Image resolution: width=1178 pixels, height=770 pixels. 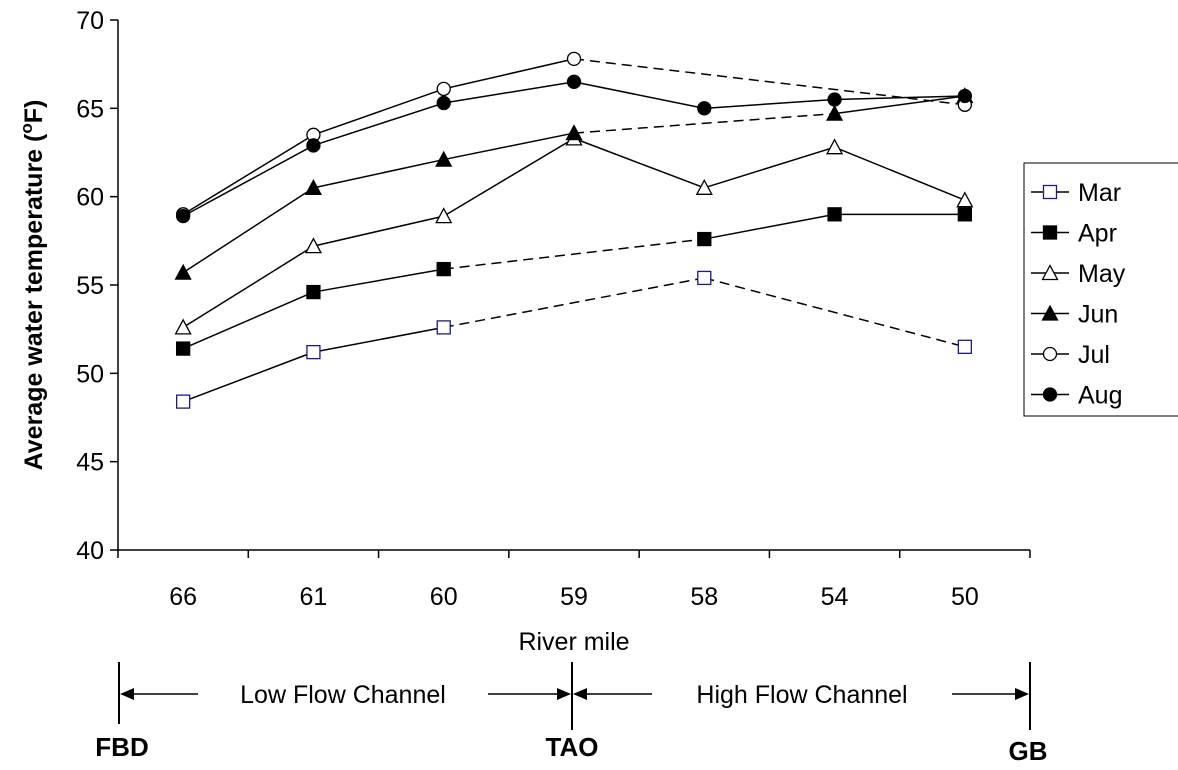 I want to click on high-flow-label: High Flow Channel, so click(x=801, y=695).